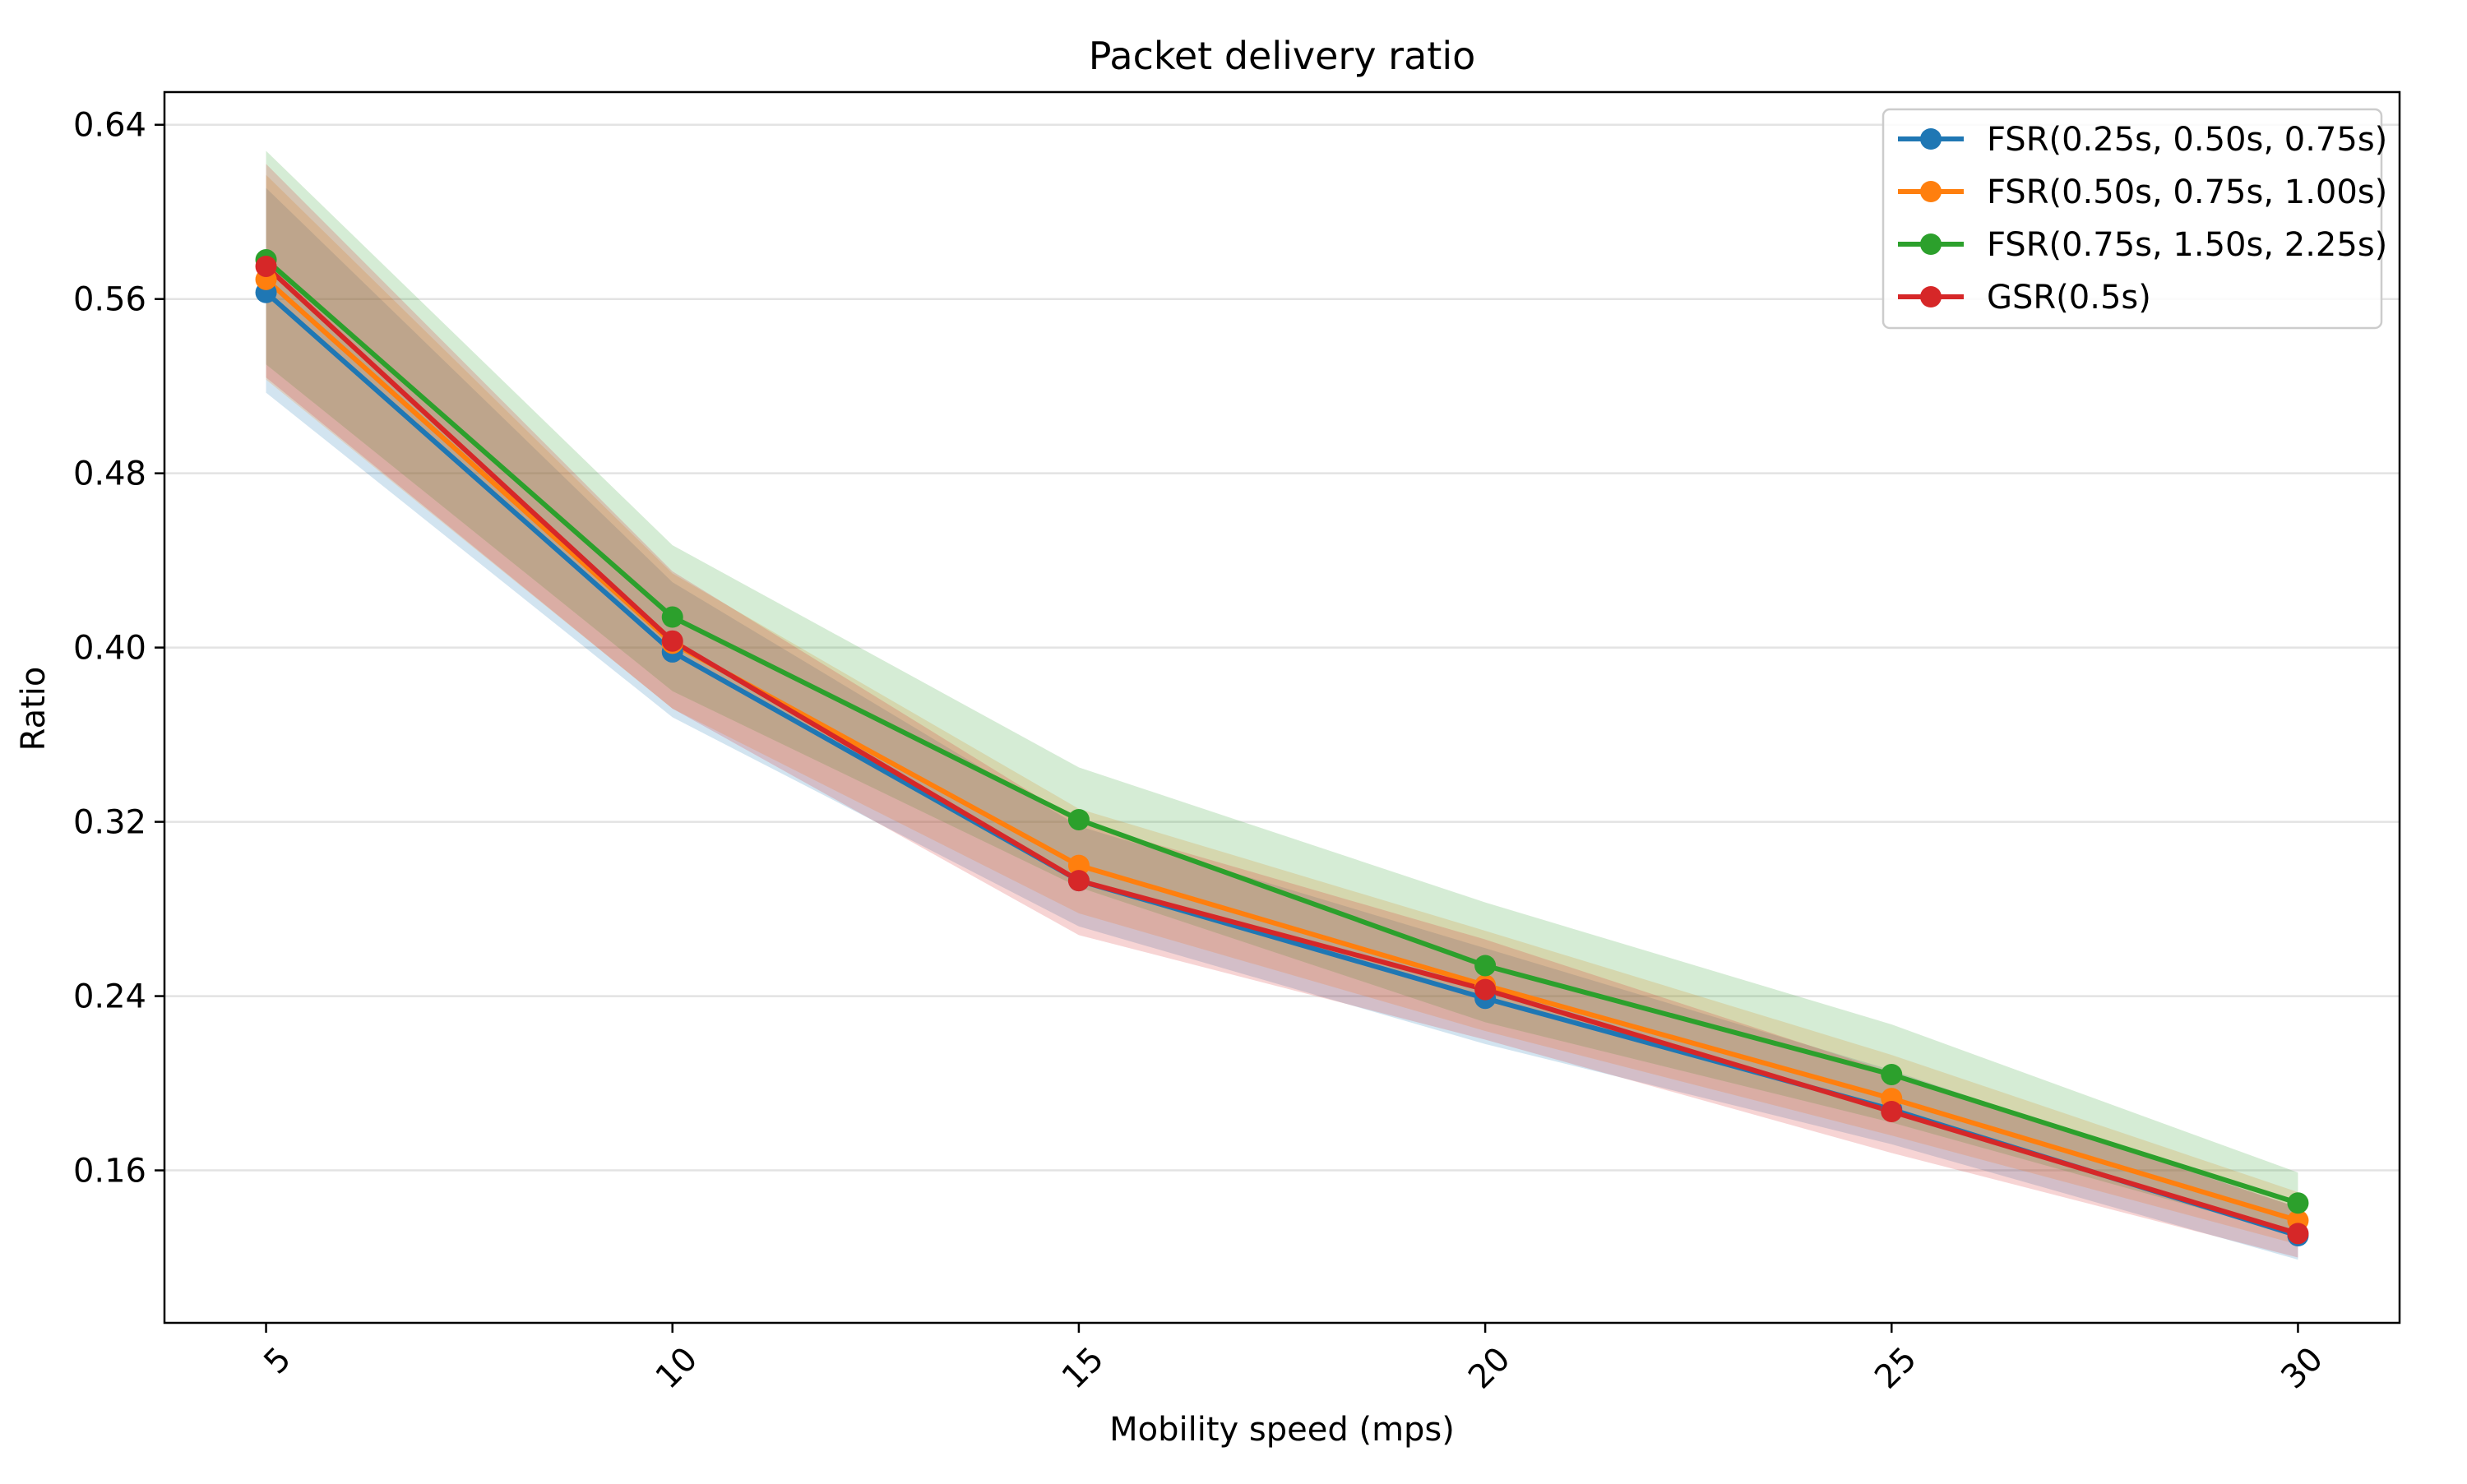 The height and width of the screenshot is (1484, 2467). I want to click on y-tick-label: 0.32, so click(109, 823).